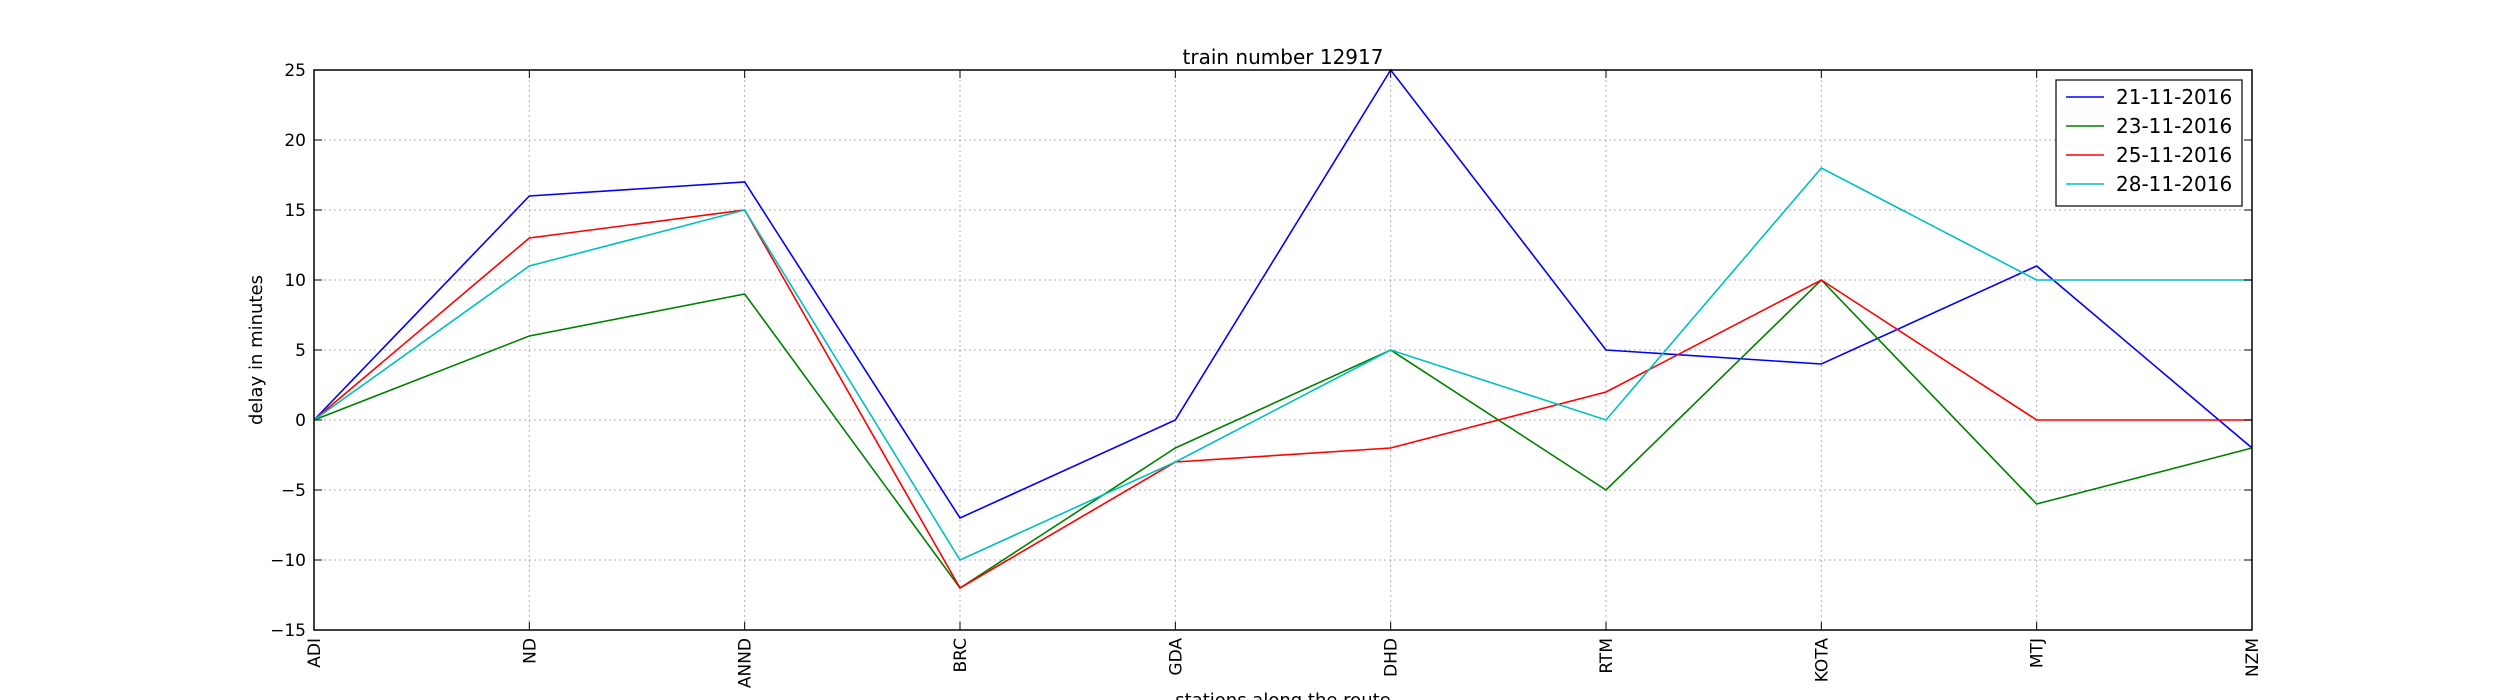 This screenshot has height=700, width=2500. I want to click on y-tick-label: −15, so click(288, 631).